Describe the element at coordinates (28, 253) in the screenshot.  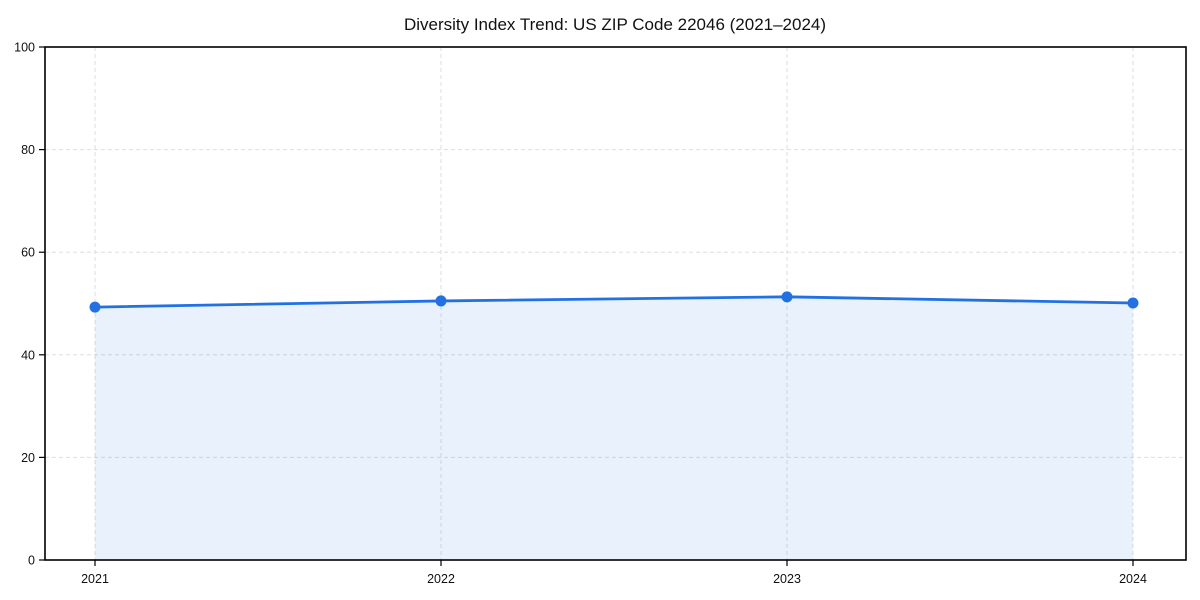
I see `y-tick-label: 60` at that location.